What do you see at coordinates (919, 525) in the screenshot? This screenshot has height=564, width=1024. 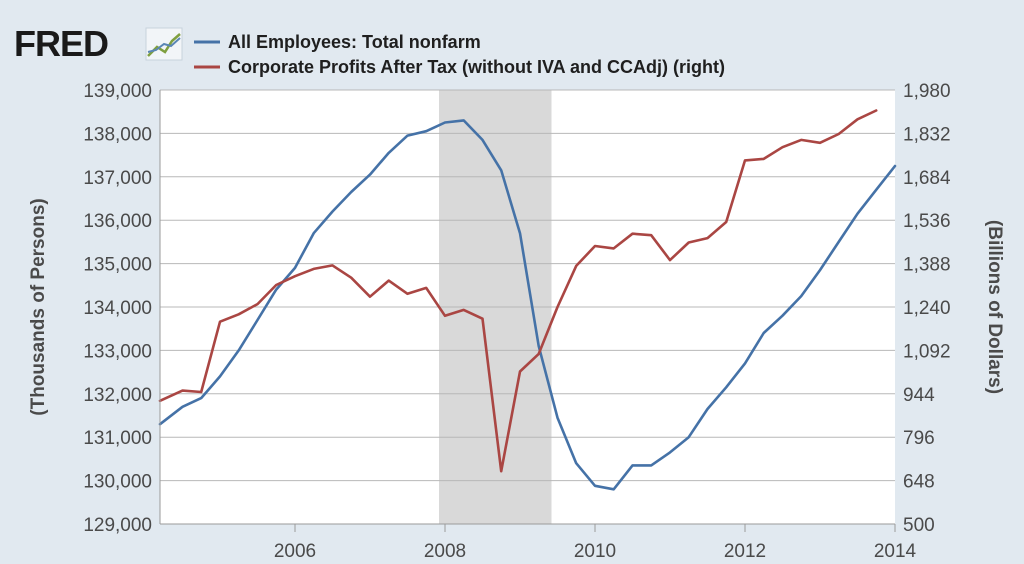 I see `y-right-tick-label: 500` at bounding box center [919, 525].